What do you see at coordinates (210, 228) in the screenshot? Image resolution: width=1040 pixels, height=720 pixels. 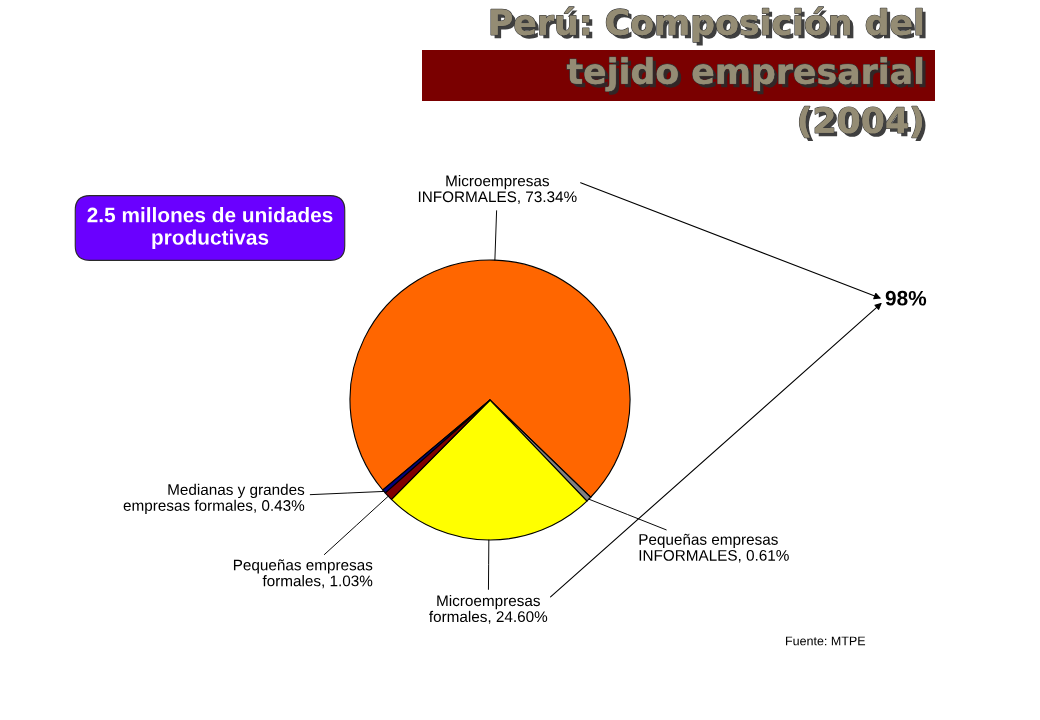 I see `text: 2.5 millones de unidades productivas` at bounding box center [210, 228].